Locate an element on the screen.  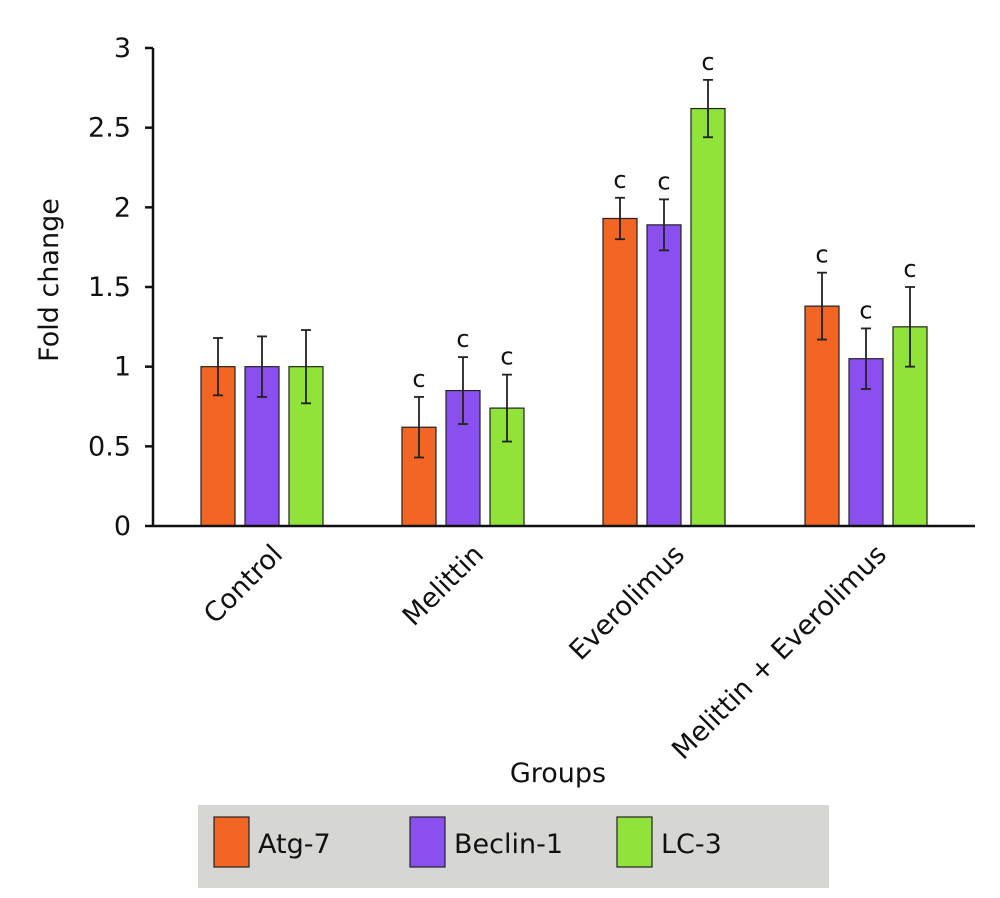
legend: Atg-7 Beclin-1 LC-3 is located at coordinates (513, 846).